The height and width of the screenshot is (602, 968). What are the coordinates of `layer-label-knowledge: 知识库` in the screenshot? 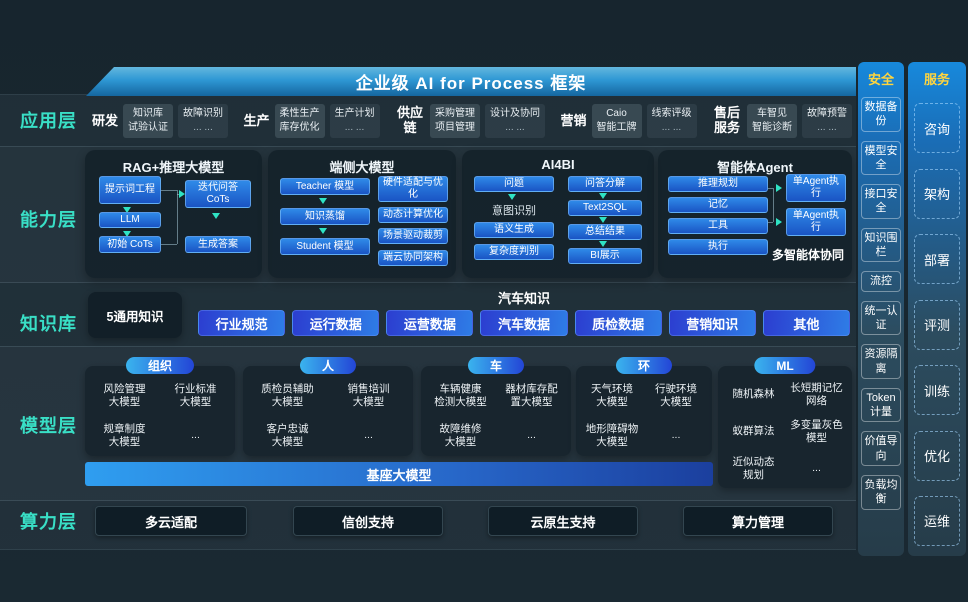 It's located at (48, 324).